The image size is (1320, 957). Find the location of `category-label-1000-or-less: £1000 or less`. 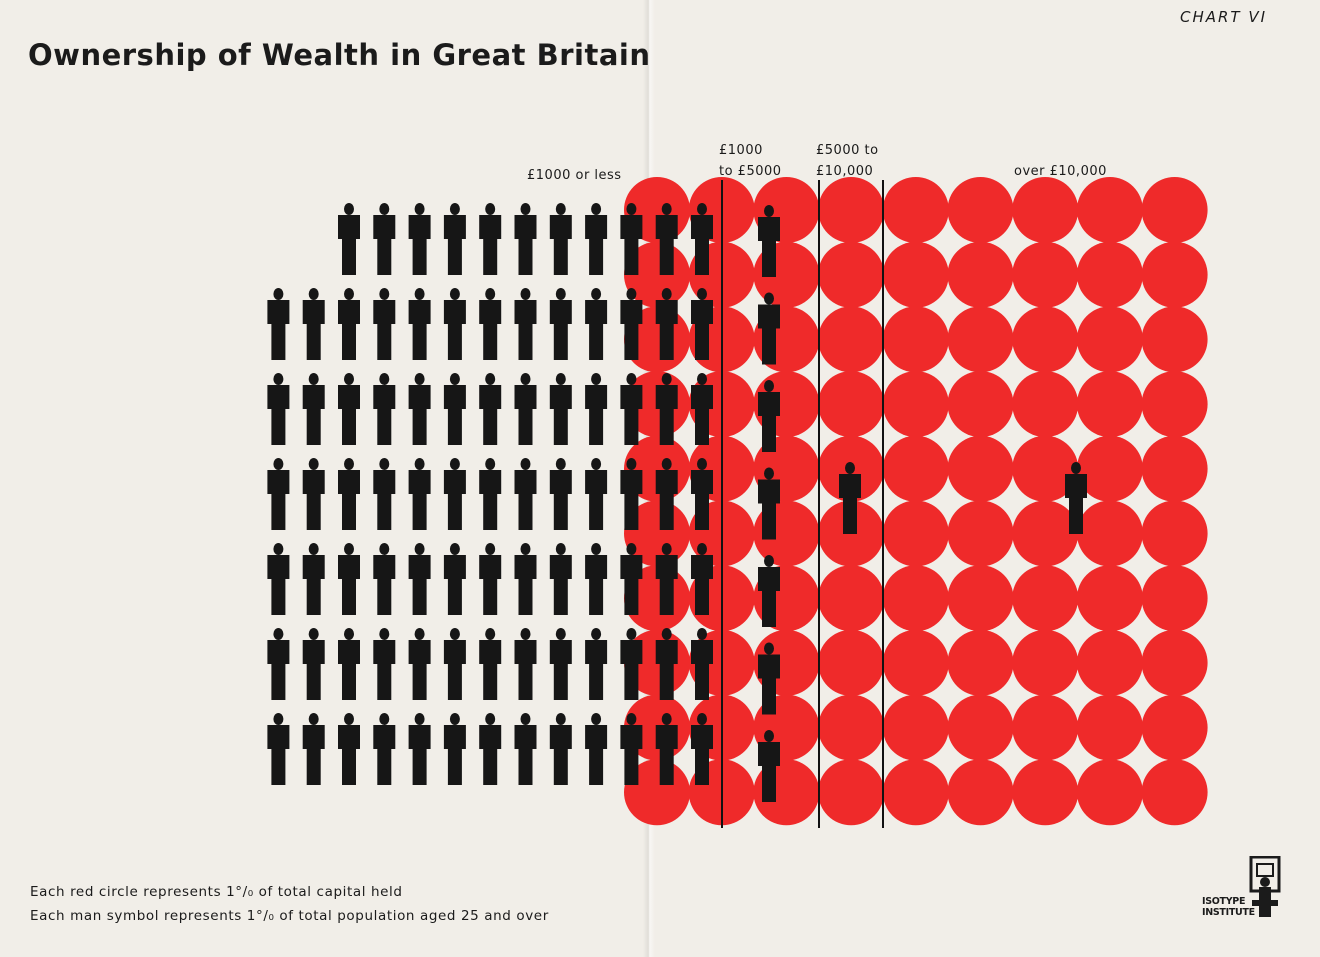

category-label-1000-or-less: £1000 or less is located at coordinates (574, 175).